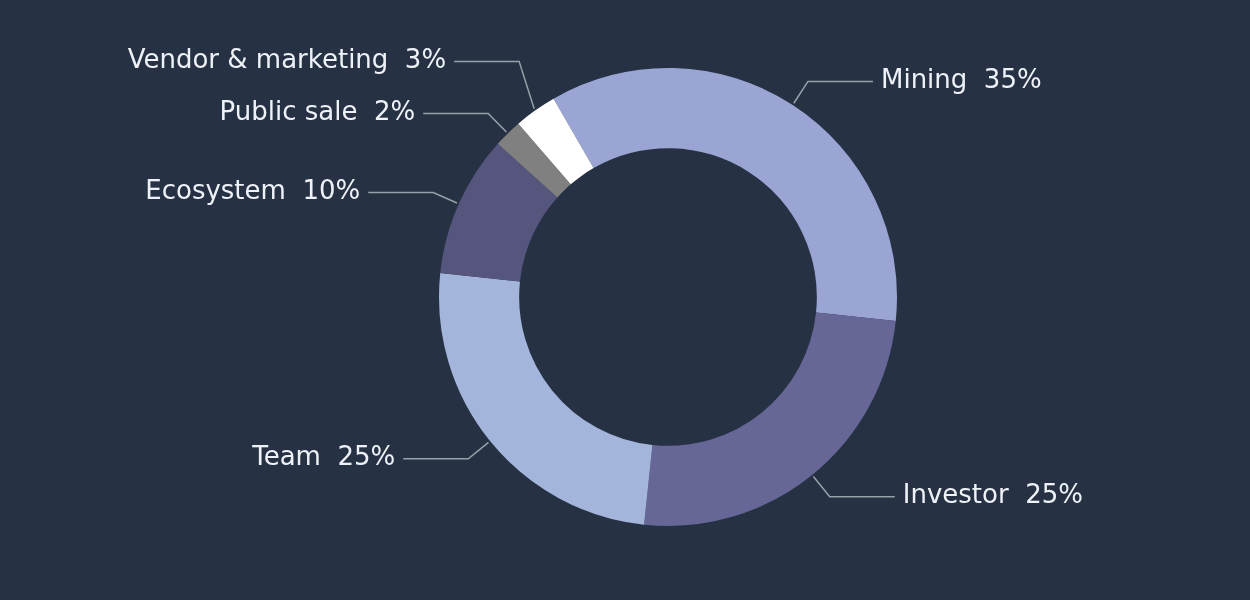 The height and width of the screenshot is (600, 1250). I want to click on slice-label: Public sale 2%, so click(317, 111).